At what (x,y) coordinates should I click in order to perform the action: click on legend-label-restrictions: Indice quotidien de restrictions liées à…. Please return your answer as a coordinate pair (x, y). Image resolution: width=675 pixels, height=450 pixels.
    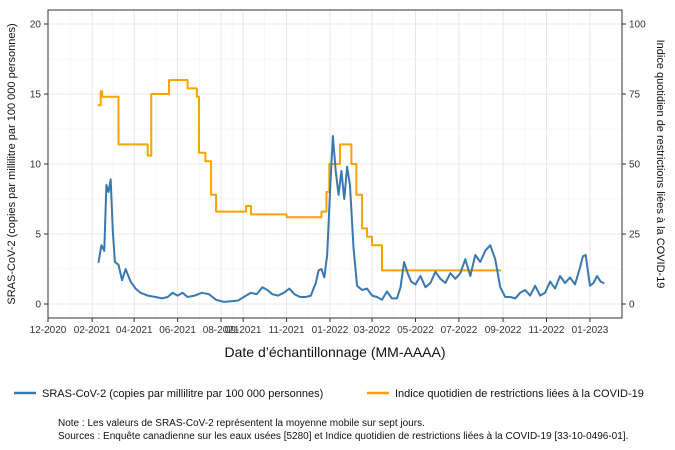
    Looking at the image, I should click on (519, 394).